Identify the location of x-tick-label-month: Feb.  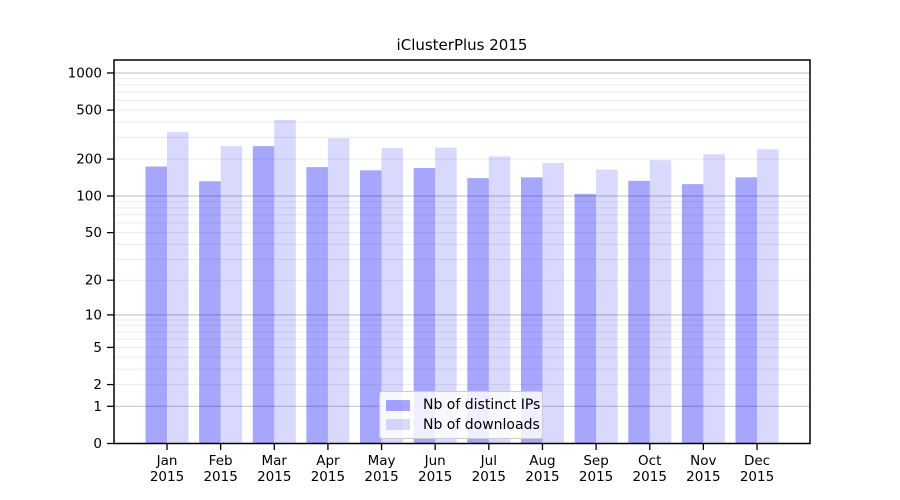
(221, 461).